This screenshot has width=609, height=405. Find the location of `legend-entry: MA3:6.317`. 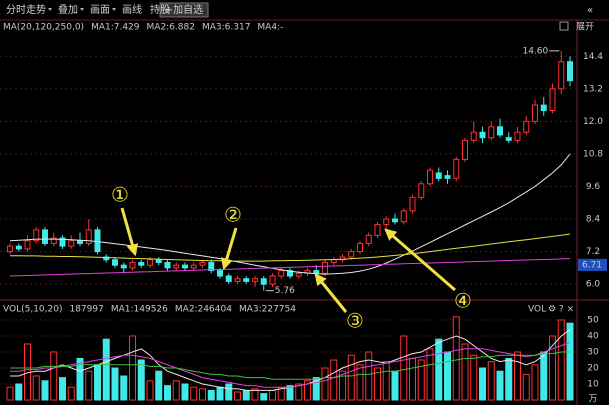

legend-entry: MA3:6.317 is located at coordinates (226, 28).